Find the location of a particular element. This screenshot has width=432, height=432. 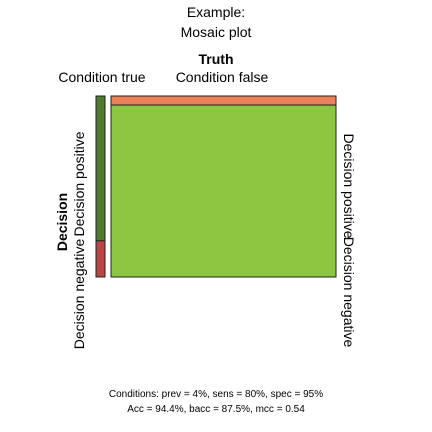

caption-line-2: Acc = 94.4%, bacc = 87.5%, mcc = 0.54 is located at coordinates (216, 409).